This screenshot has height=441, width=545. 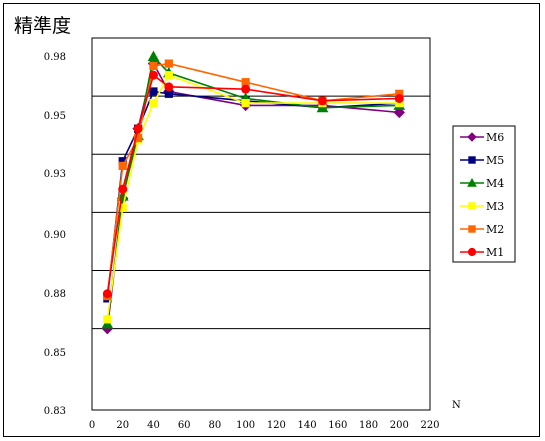 I want to click on legend-item: M2, so click(x=482, y=229).